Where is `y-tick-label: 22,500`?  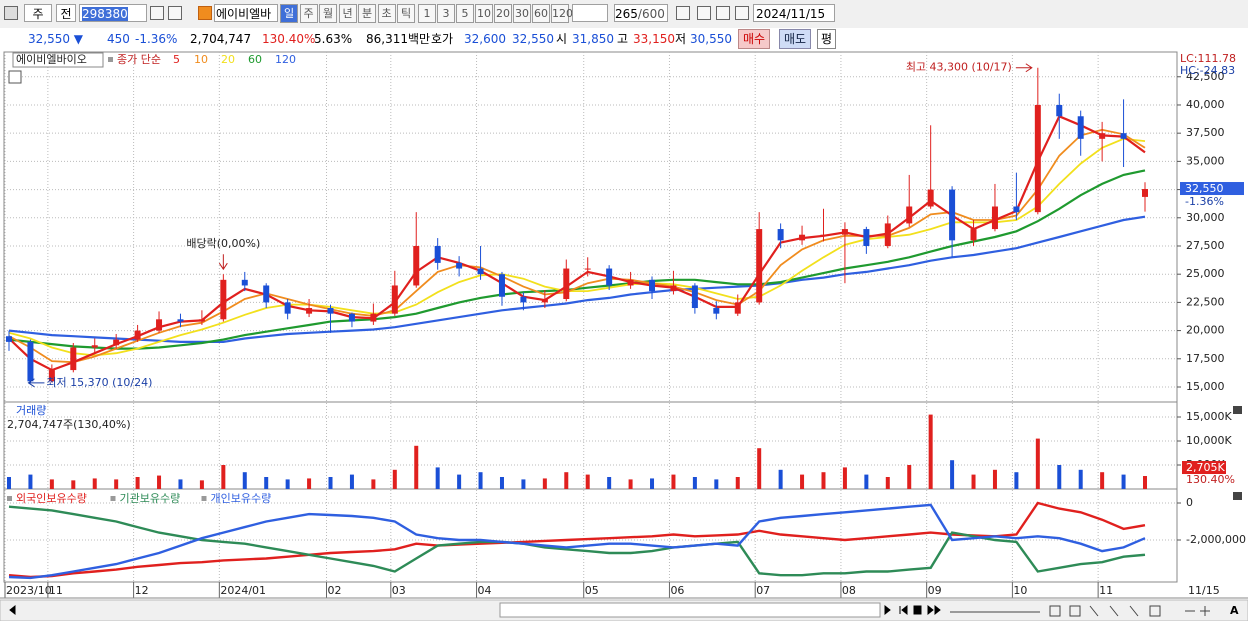 y-tick-label: 22,500 is located at coordinates (1205, 301).